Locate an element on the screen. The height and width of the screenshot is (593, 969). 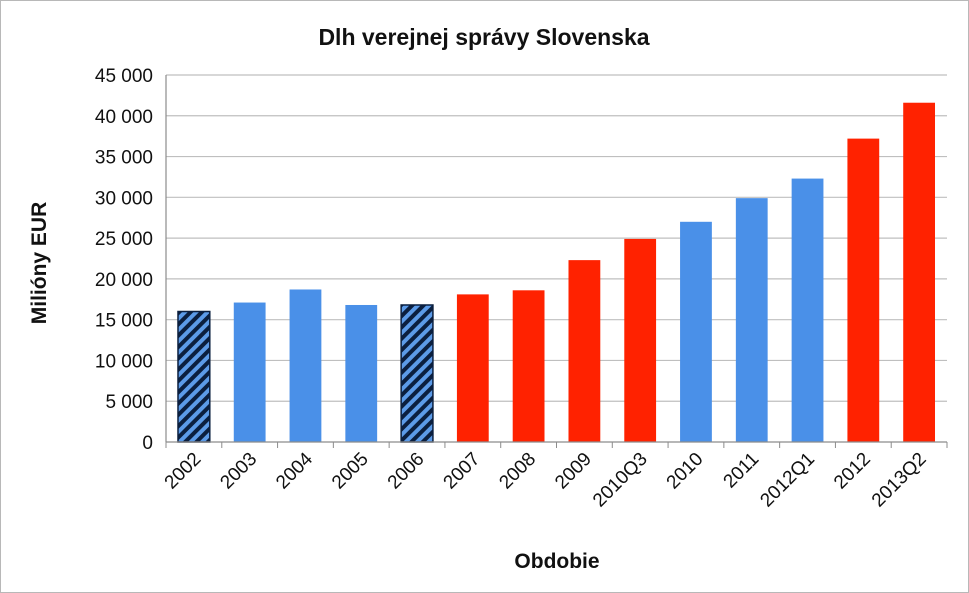
x-tick-label: 2006 is located at coordinates (406, 471).